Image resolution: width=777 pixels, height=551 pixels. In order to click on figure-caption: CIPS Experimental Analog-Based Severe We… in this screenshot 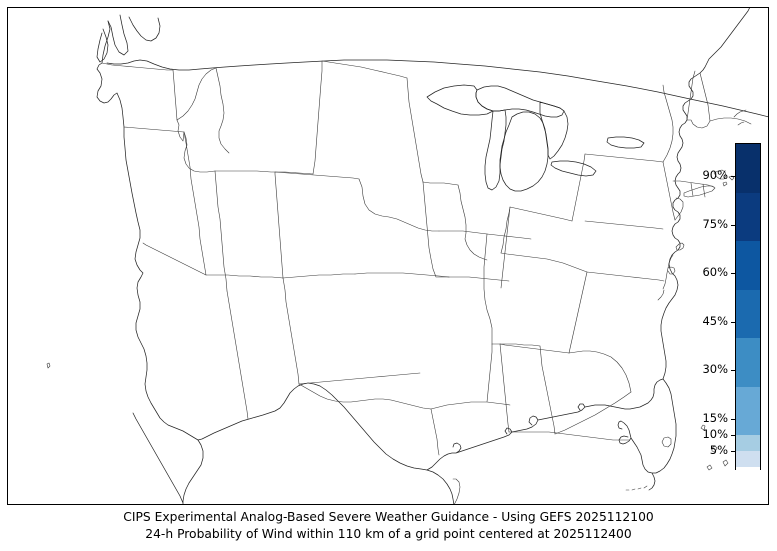, I will do `click(388, 526)`.